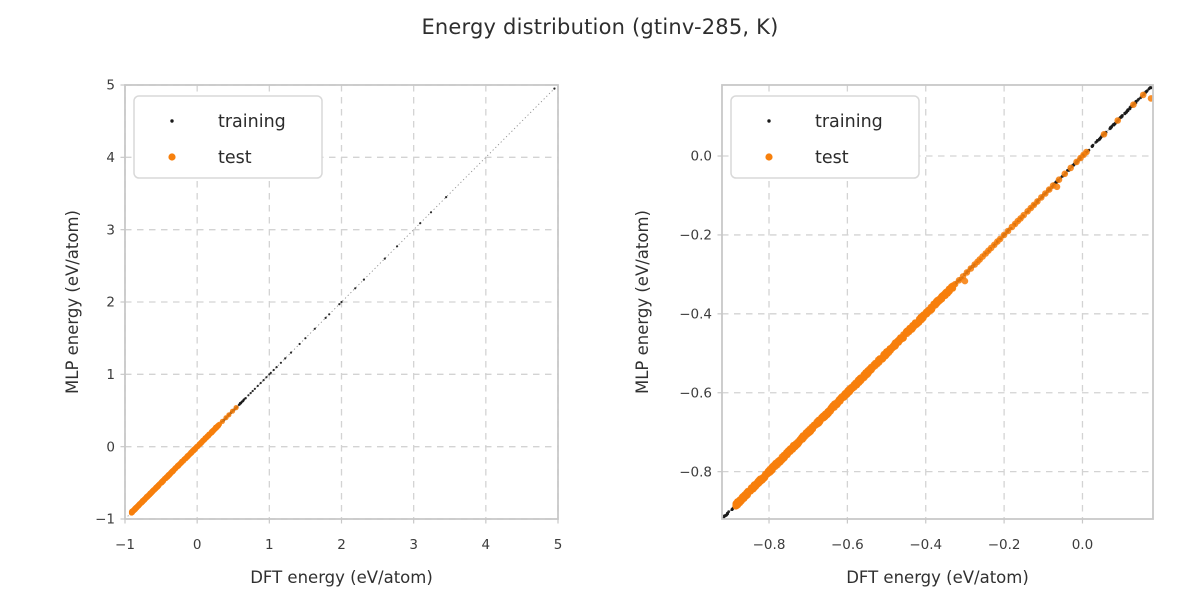 The width and height of the screenshot is (1200, 600). Describe the element at coordinates (183, 460) in the screenshot. I see `series-test-points` at that location.